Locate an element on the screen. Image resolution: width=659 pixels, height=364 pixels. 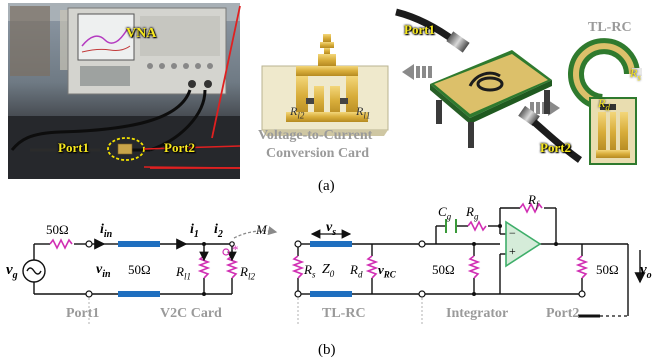
section-integrator: Integrator is located at coordinates (477, 313).